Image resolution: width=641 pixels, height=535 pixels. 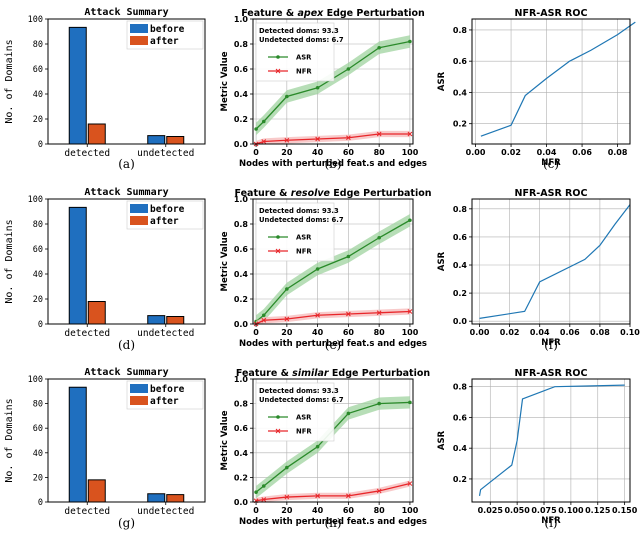 I want to click on chart-title-part: similar, so click(x=311, y=373).